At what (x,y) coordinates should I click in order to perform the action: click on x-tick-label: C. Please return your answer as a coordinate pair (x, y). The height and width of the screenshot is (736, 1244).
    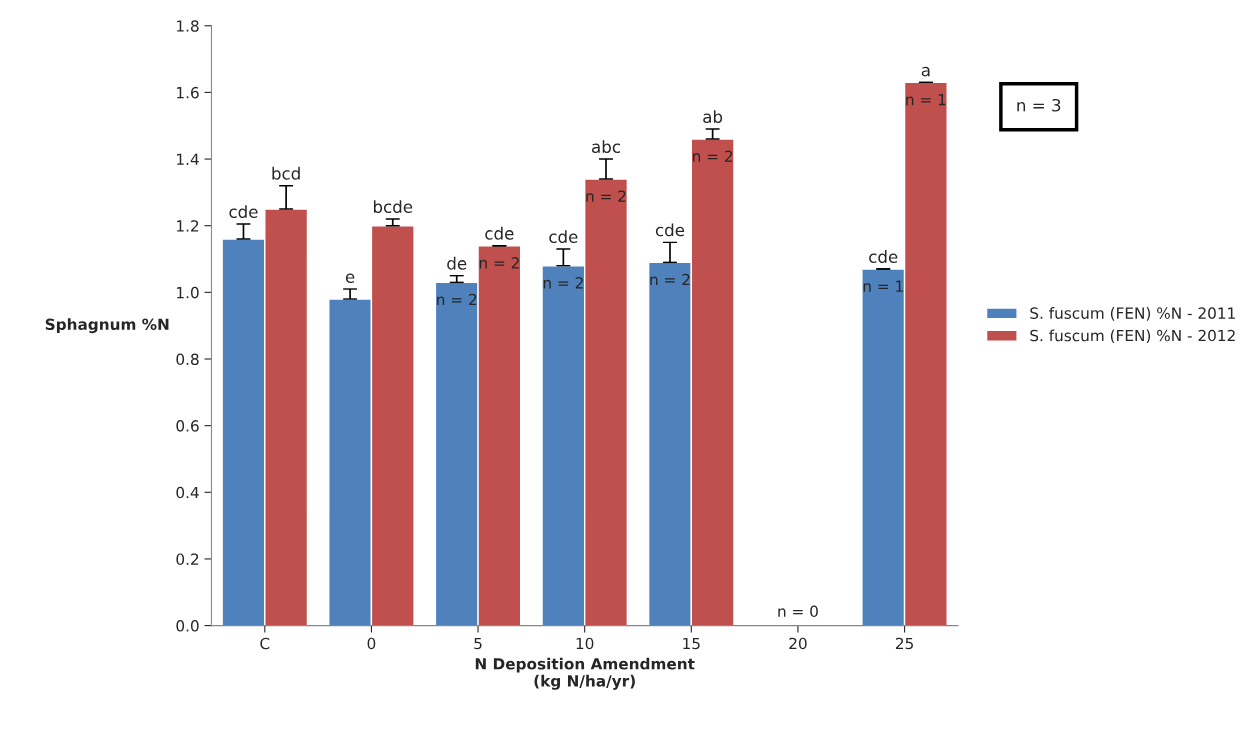
    Looking at the image, I should click on (265, 643).